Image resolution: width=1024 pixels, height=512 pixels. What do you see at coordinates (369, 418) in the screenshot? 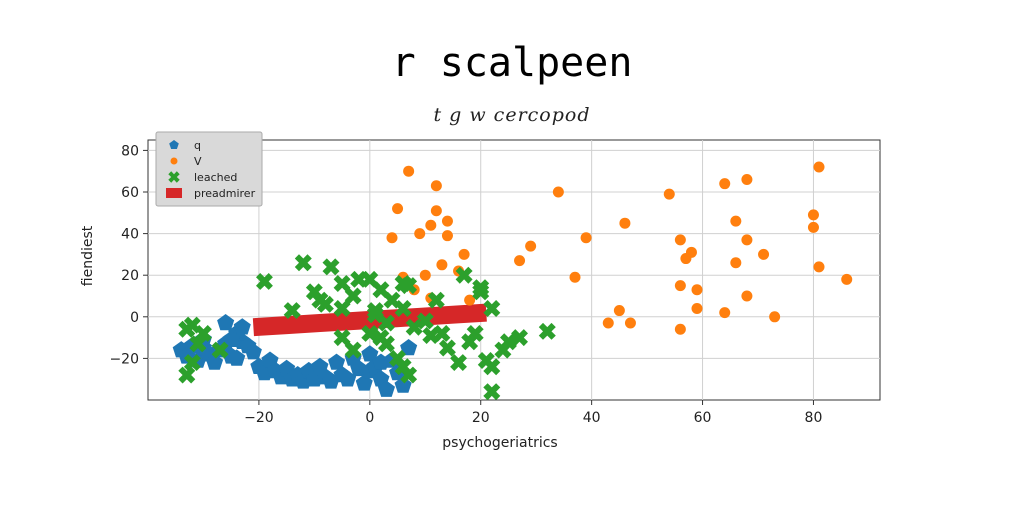
I see `x-tick-label: 0` at bounding box center [369, 418].